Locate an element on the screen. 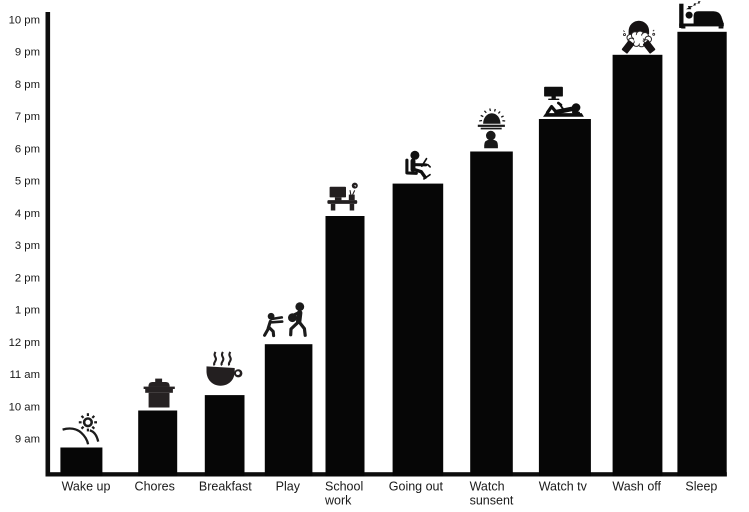 This screenshot has height=512, width=749. svg-text: 11 am is located at coordinates (24, 375).